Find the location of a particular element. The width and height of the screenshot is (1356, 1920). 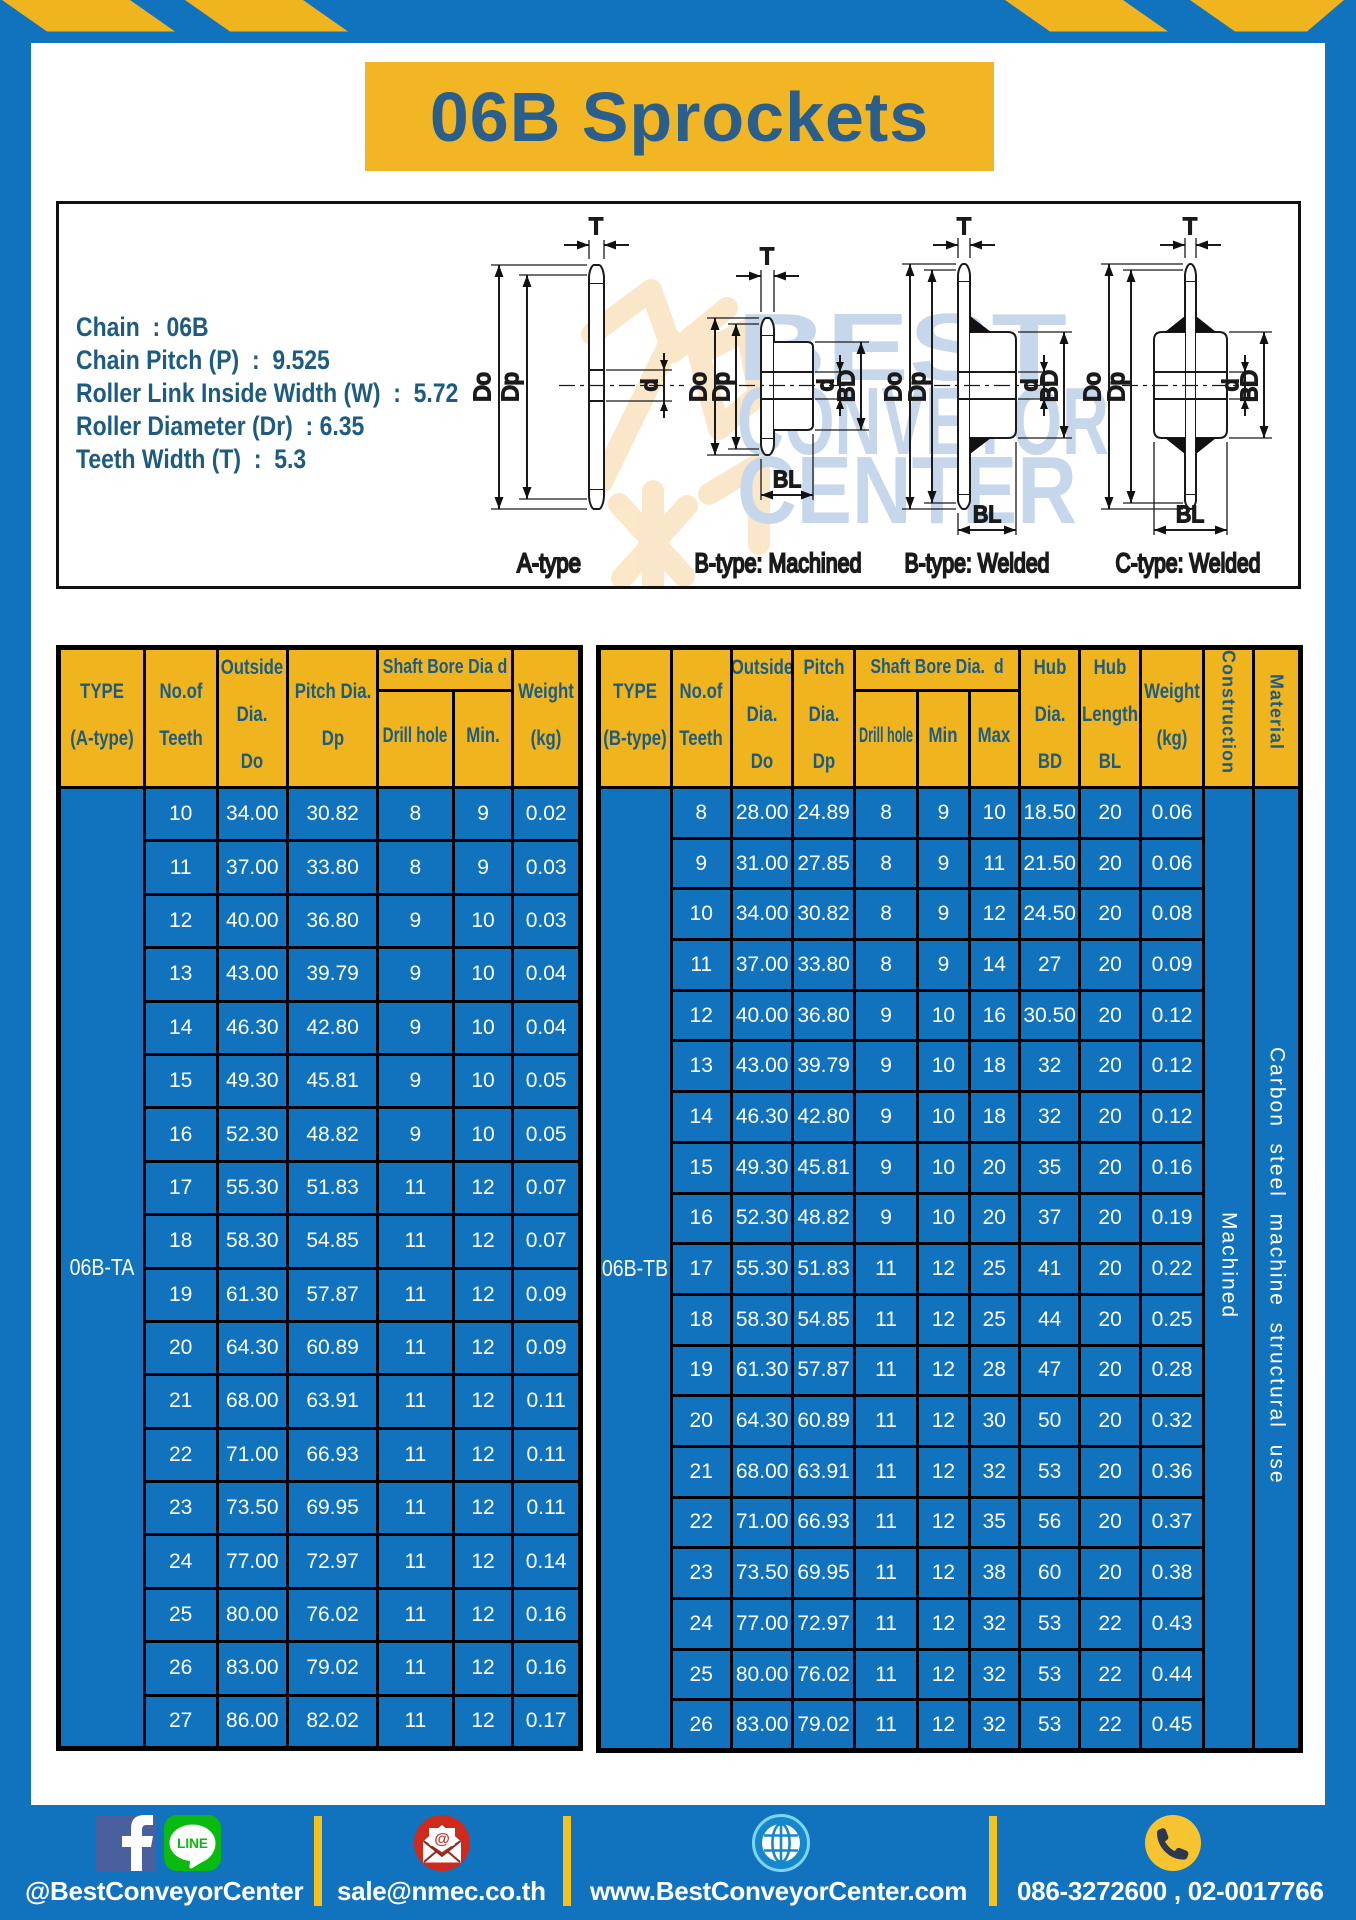

svg-text: C-type: Welded is located at coordinates (1188, 563).